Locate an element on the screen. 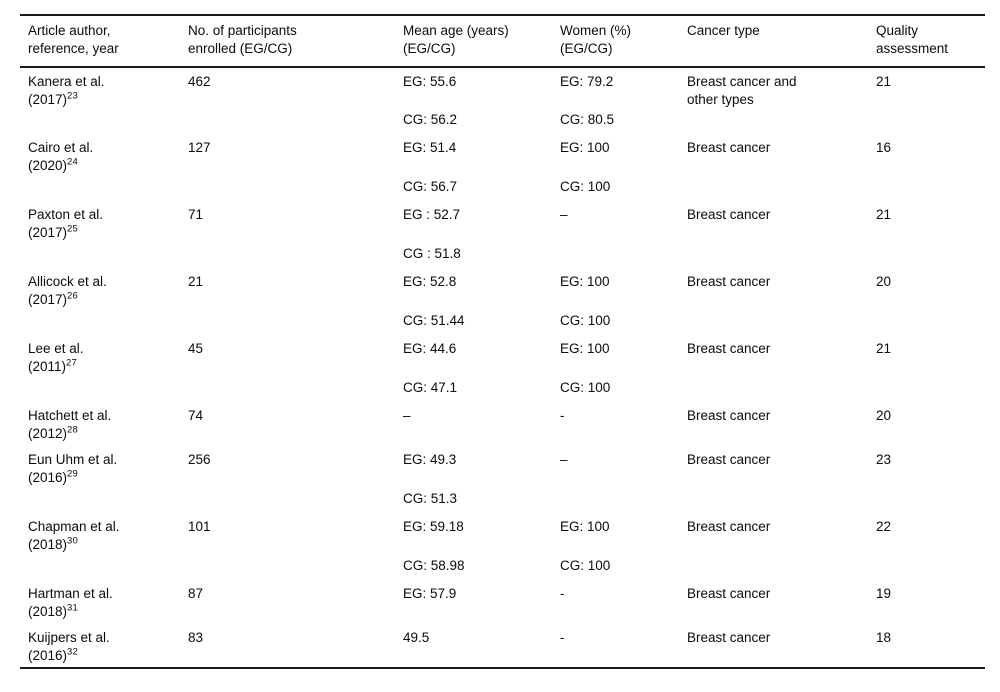 This screenshot has width=1000, height=692. reference-superscript: 26 is located at coordinates (72, 296).